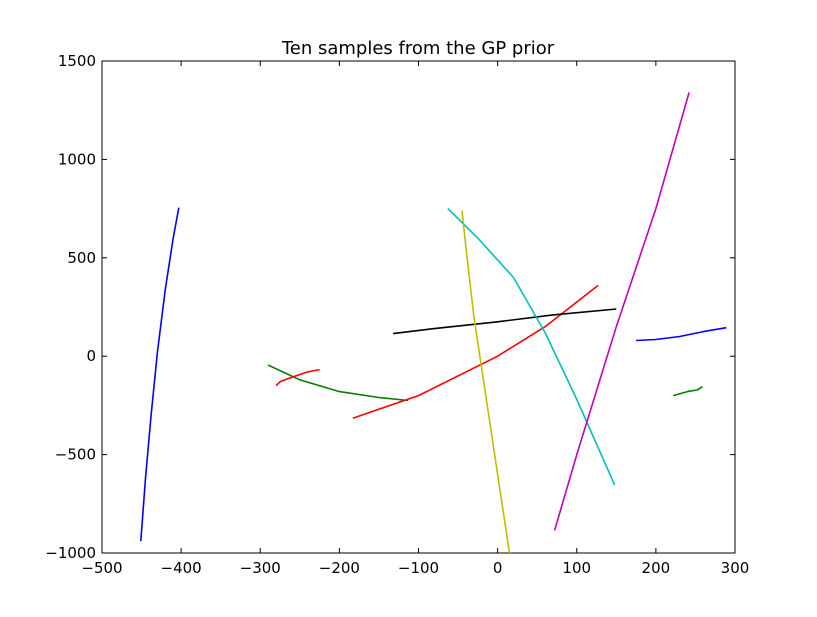 This screenshot has width=817, height=617. Describe the element at coordinates (70, 553) in the screenshot. I see `y-tick-label: −1000` at that location.